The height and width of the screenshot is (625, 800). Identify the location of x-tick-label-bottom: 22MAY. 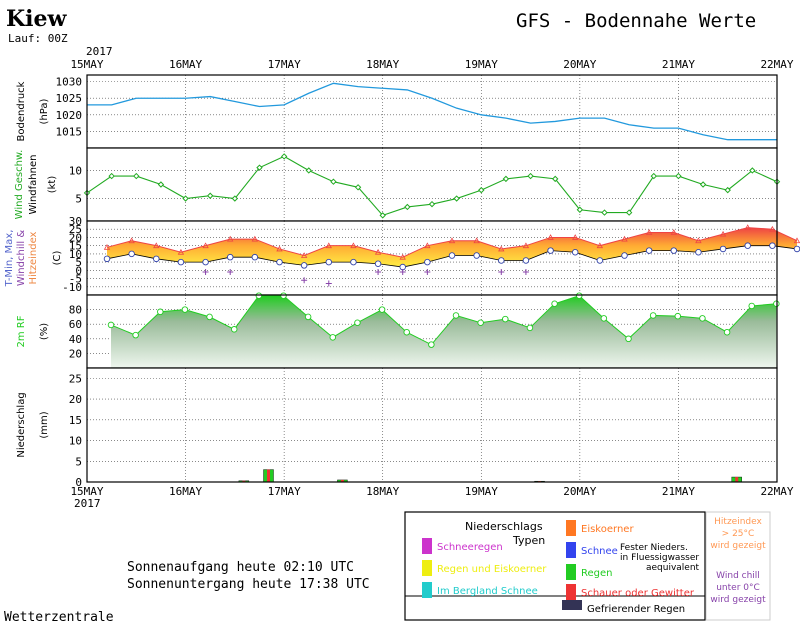
(776, 491).